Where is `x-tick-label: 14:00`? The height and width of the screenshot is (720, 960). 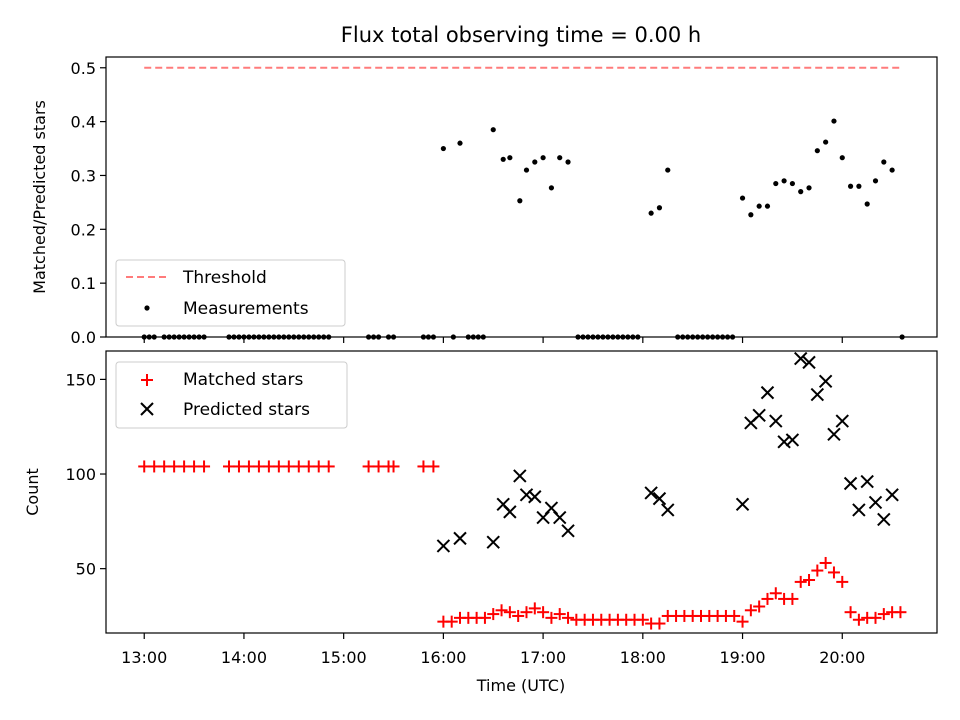
x-tick-label: 14:00 is located at coordinates (244, 657).